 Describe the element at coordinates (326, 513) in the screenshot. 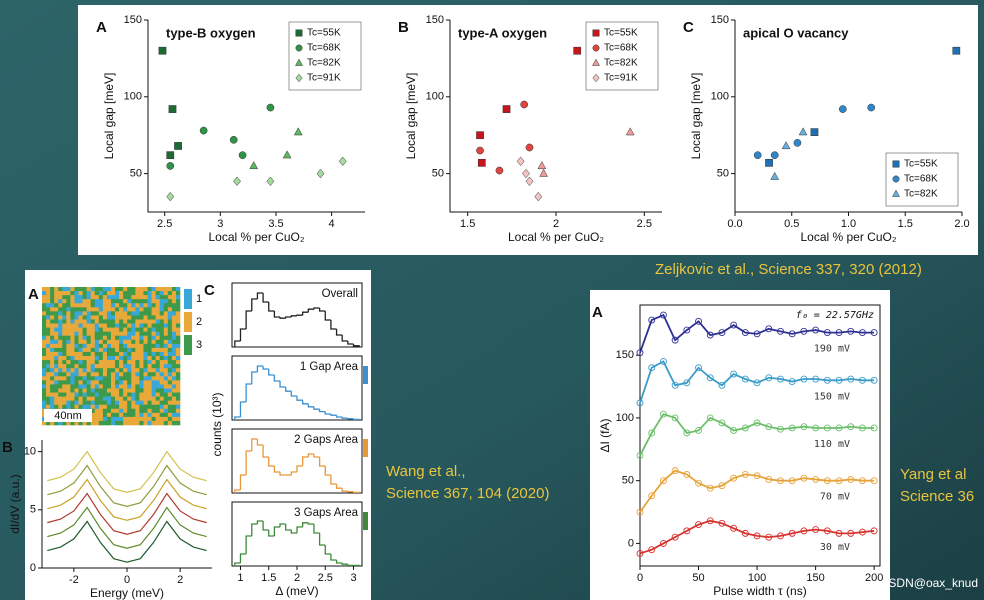

I see `panel-label: 3 Gaps Area` at that location.